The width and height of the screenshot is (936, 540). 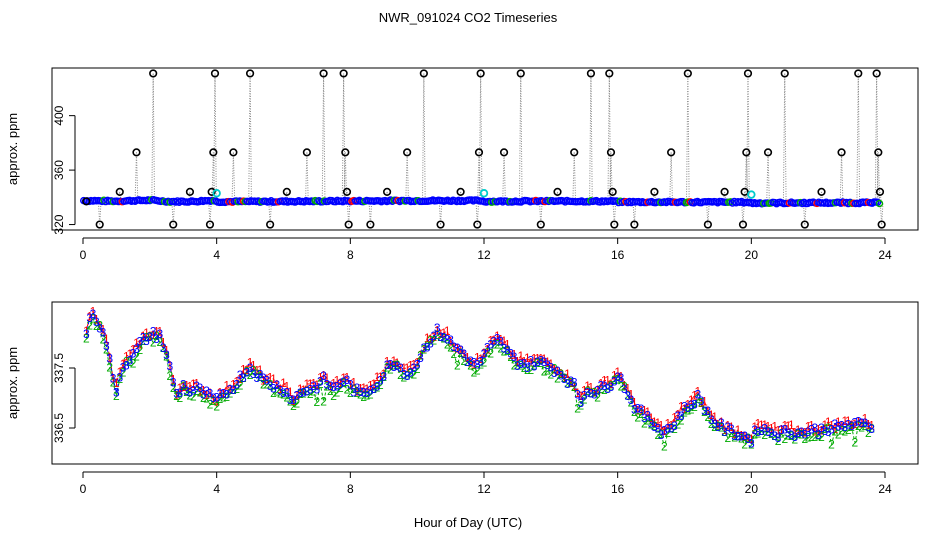 I want to click on bottom-y-axis: 336.5 337.5, so click(x=64, y=398).